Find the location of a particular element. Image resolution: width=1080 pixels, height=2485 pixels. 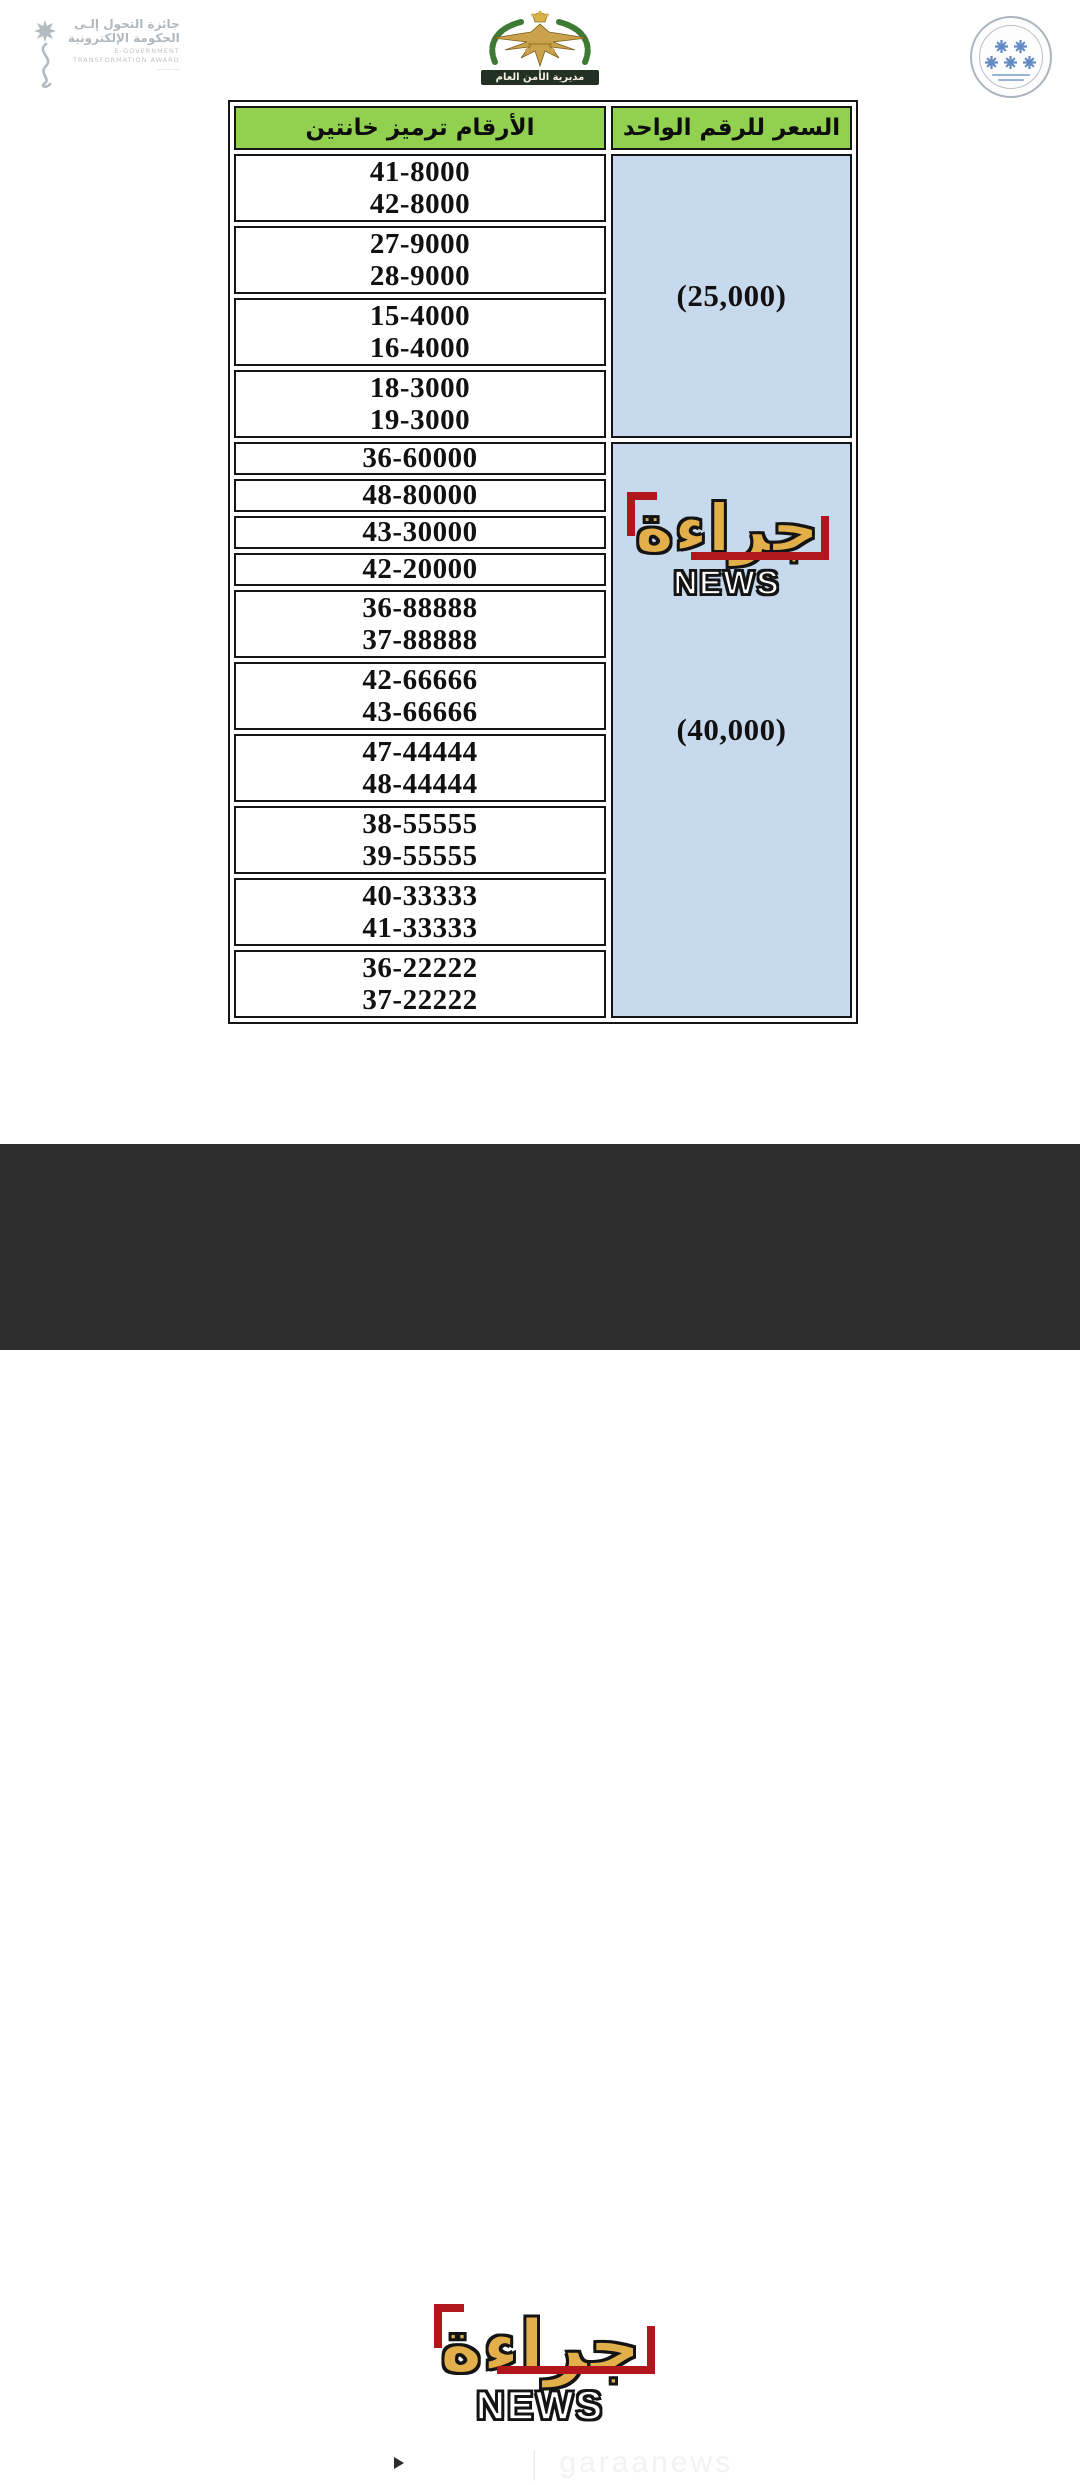

award-small-script: ـــــ ـــ ـــــ is located at coordinates (168, 68).